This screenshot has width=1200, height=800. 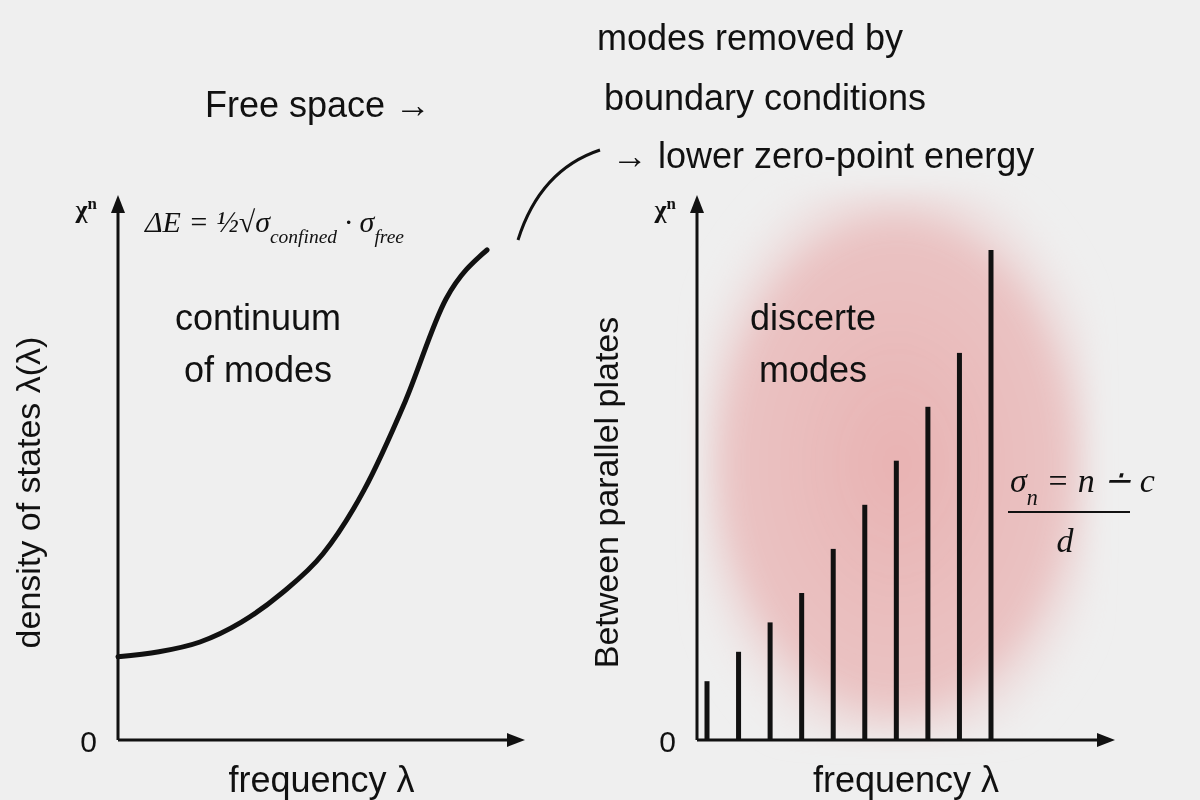 What do you see at coordinates (750, 37) in the screenshot?
I see `text: modes removed by` at bounding box center [750, 37].